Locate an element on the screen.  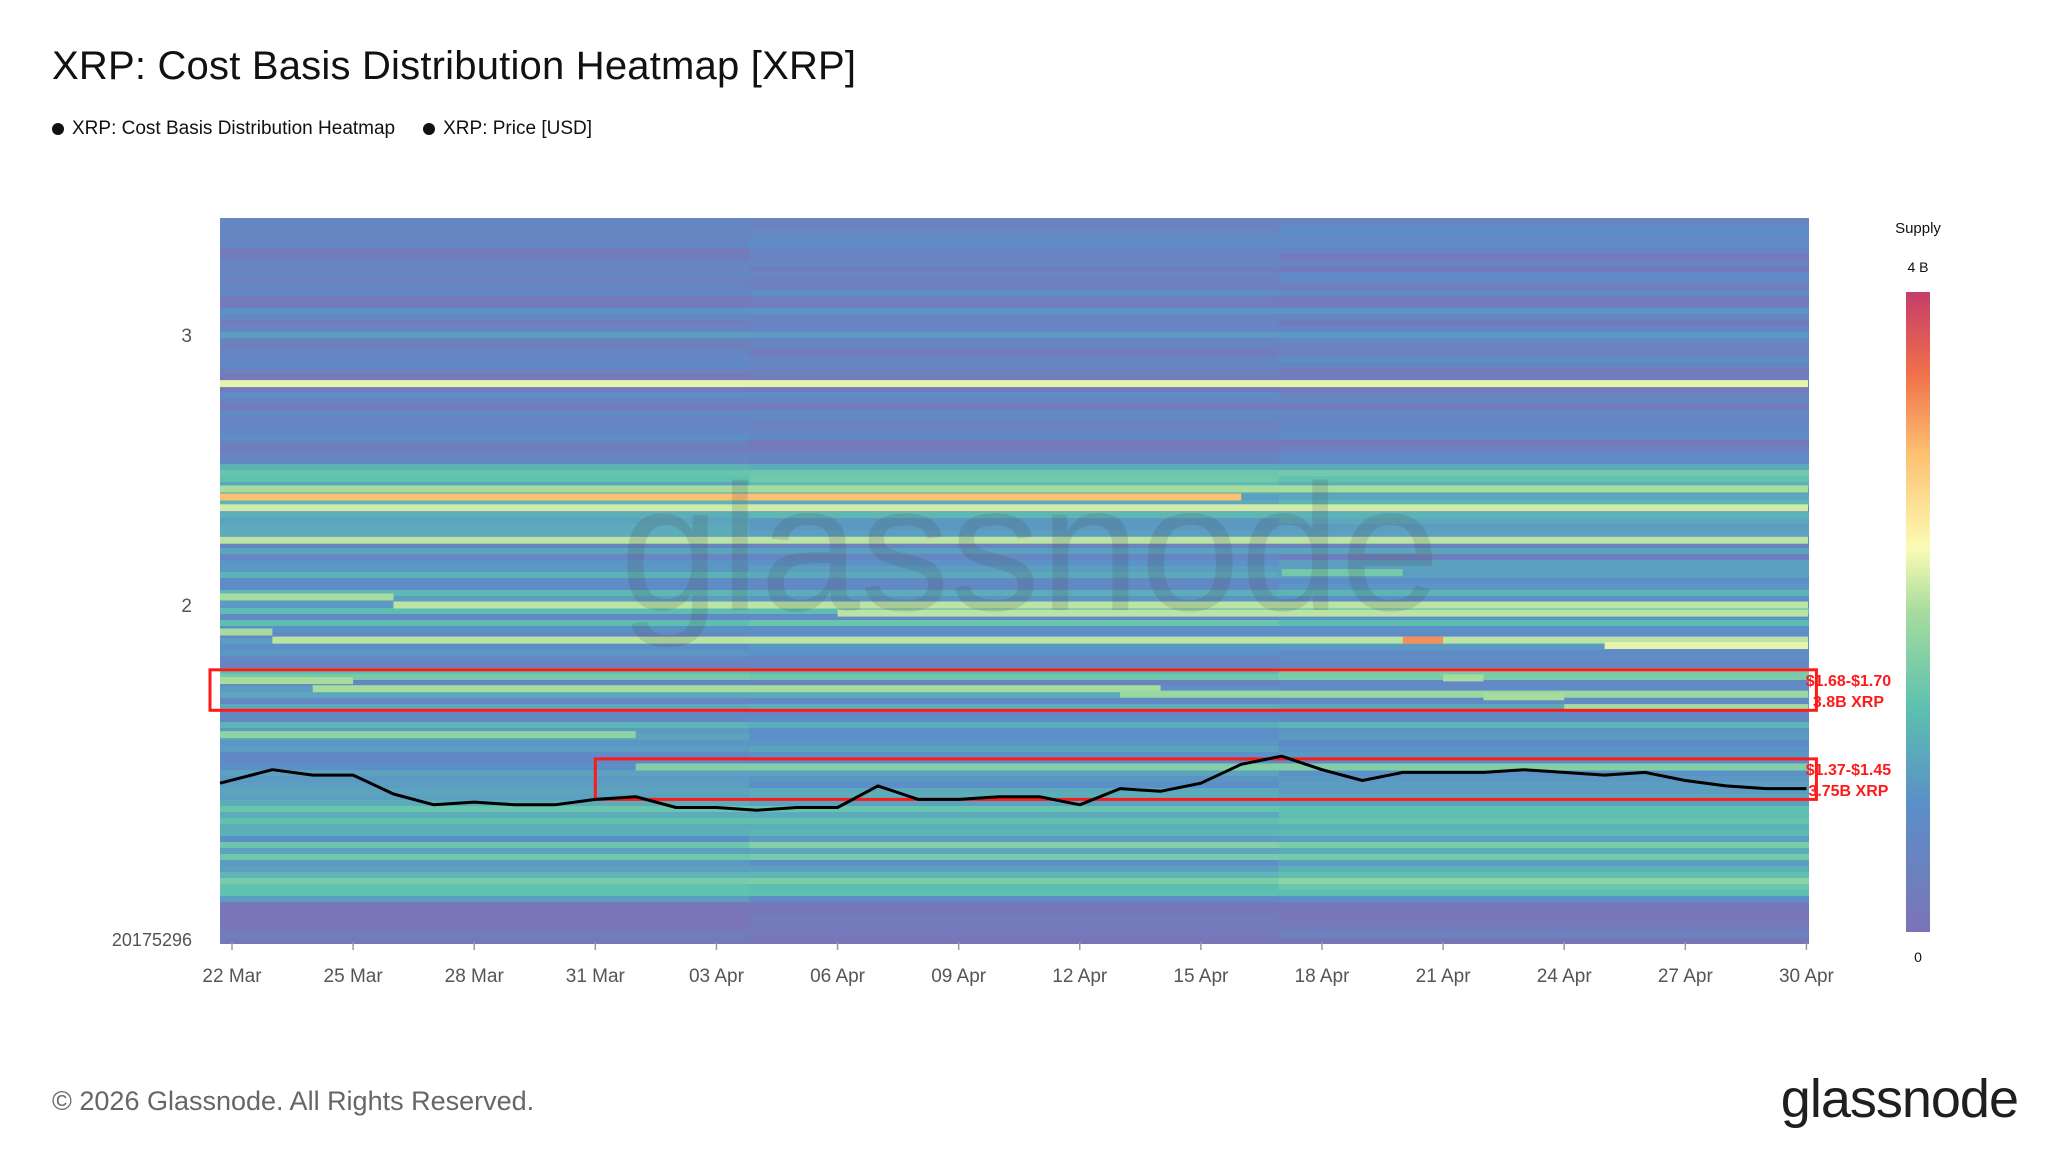
legend-item-heatmap: XRP: Cost Basis Distribution Heatmap is located at coordinates (223, 129).